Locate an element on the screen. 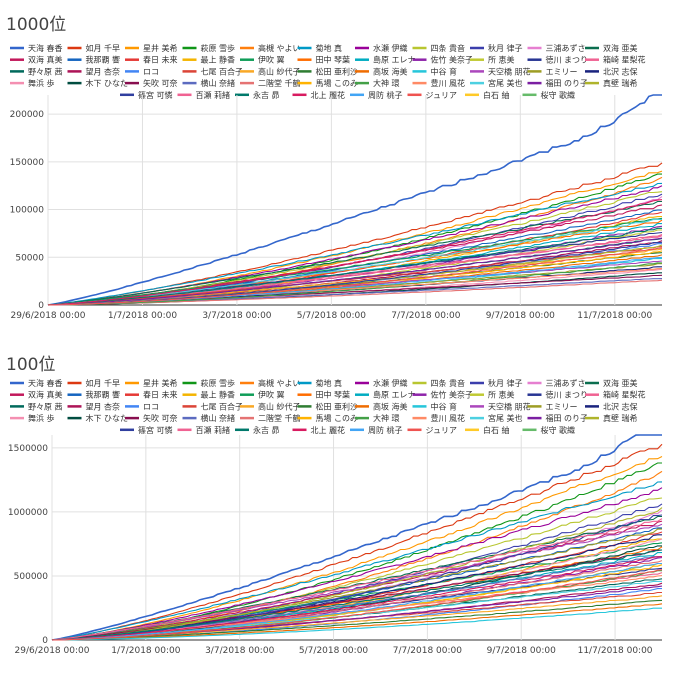 The width and height of the screenshot is (680, 673). legend-item: 天空橋 朋花 is located at coordinates (500, 406).